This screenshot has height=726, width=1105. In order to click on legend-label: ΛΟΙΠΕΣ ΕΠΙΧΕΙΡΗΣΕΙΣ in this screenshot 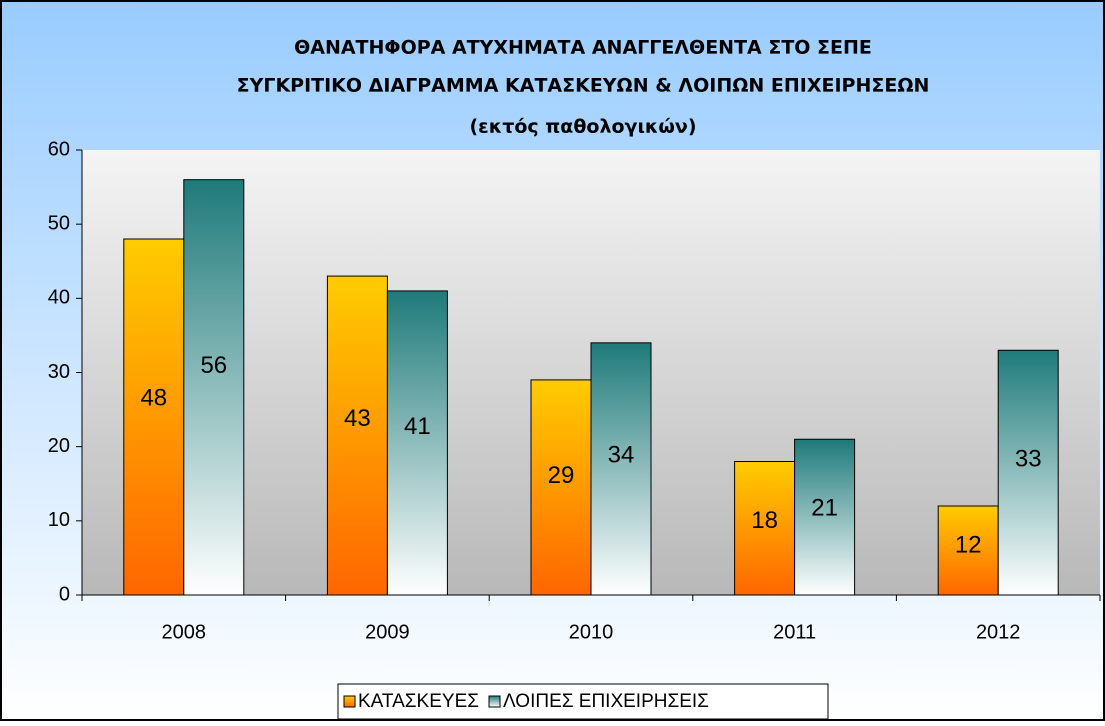, I will do `click(606, 701)`.